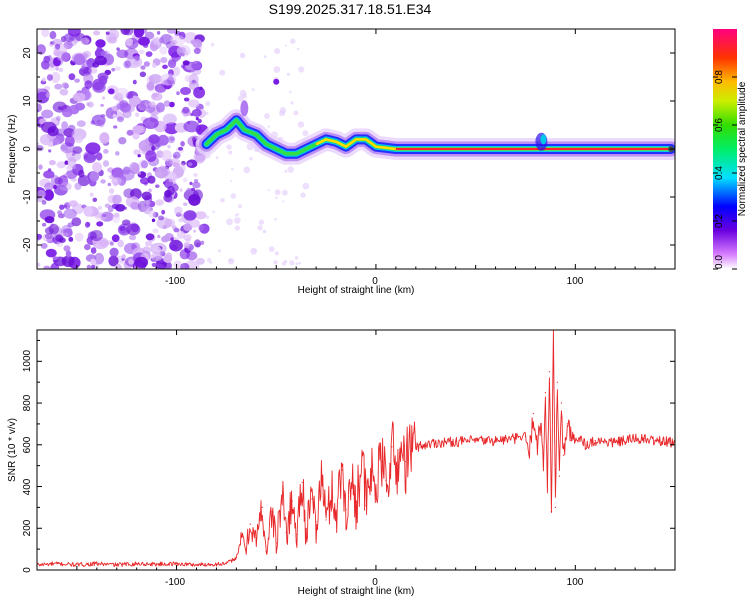 This screenshot has width=750, height=600. What do you see at coordinates (375, 582) in the screenshot?
I see `snr-xtick-label: 0` at bounding box center [375, 582].